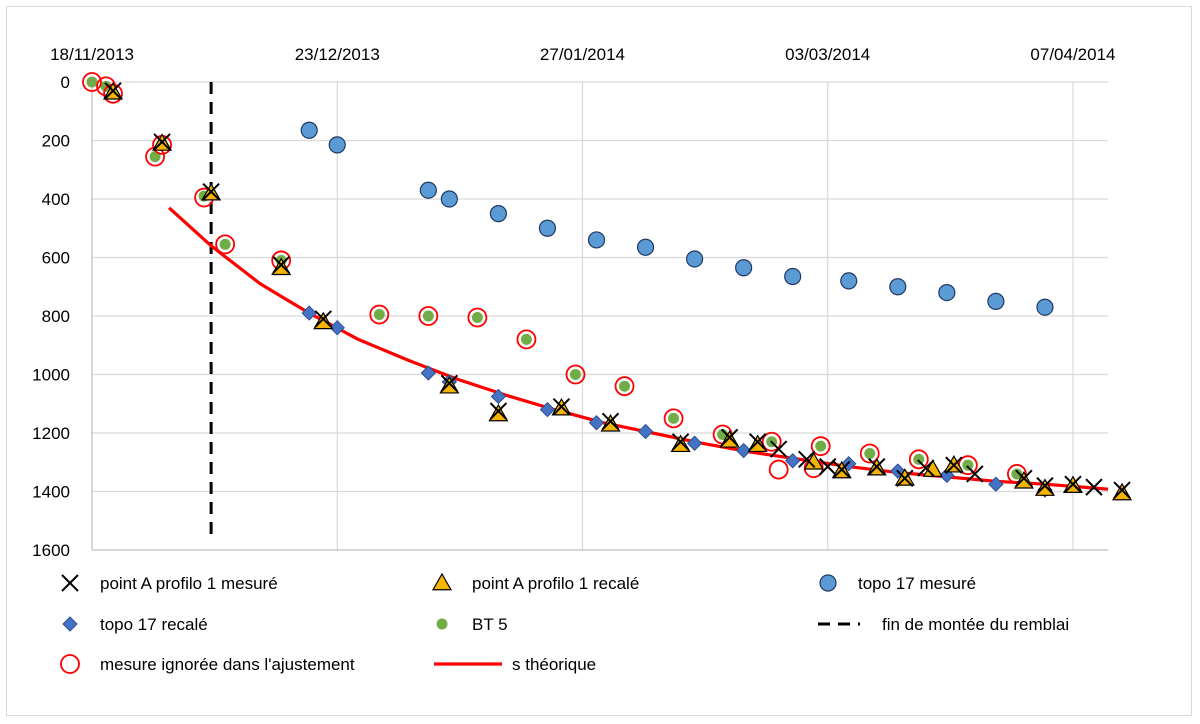 The width and height of the screenshot is (1200, 724). What do you see at coordinates (92, 54) in the screenshot?
I see `x-tick-label: 18/11/2013` at bounding box center [92, 54].